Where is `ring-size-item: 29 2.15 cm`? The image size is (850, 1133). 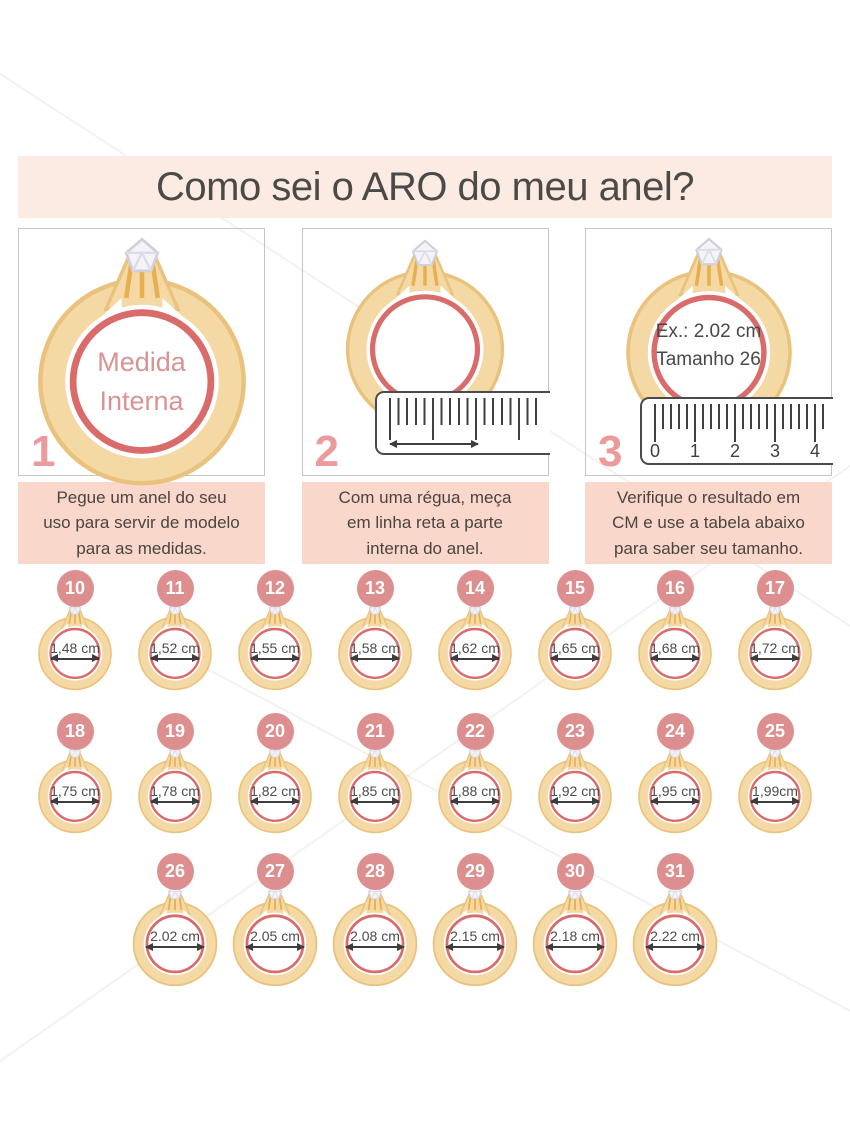
ring-size-item: 29 2.15 cm is located at coordinates (475, 920).